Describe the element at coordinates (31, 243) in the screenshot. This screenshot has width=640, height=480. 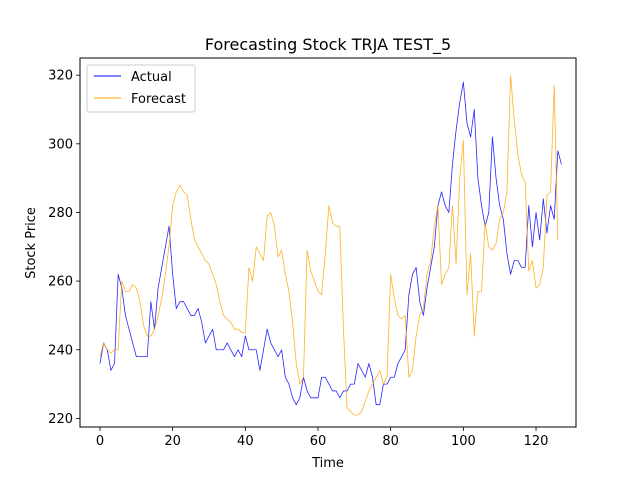
I see `y-axis-label: Stock Price` at that location.